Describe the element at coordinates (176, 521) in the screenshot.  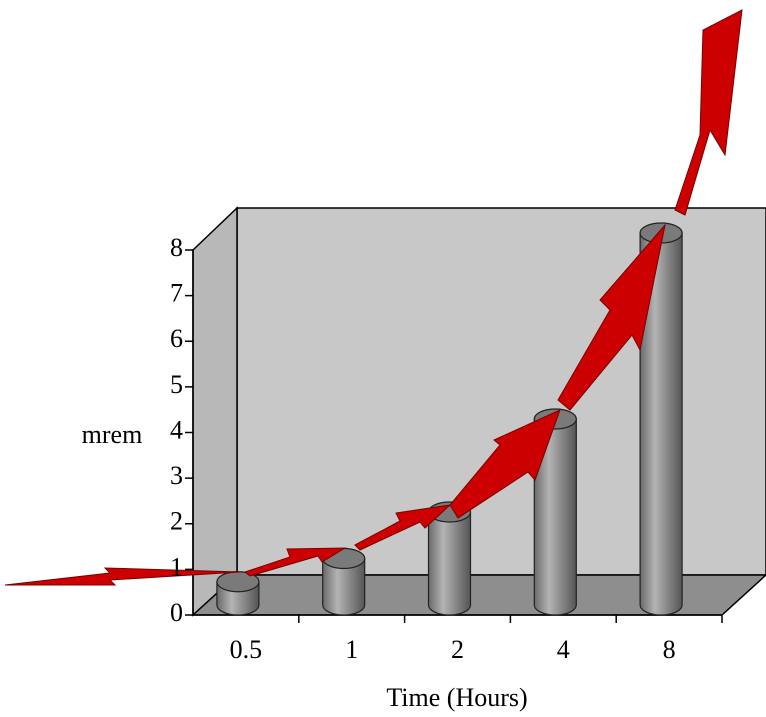
I see `y-tick-label: 2` at that location.